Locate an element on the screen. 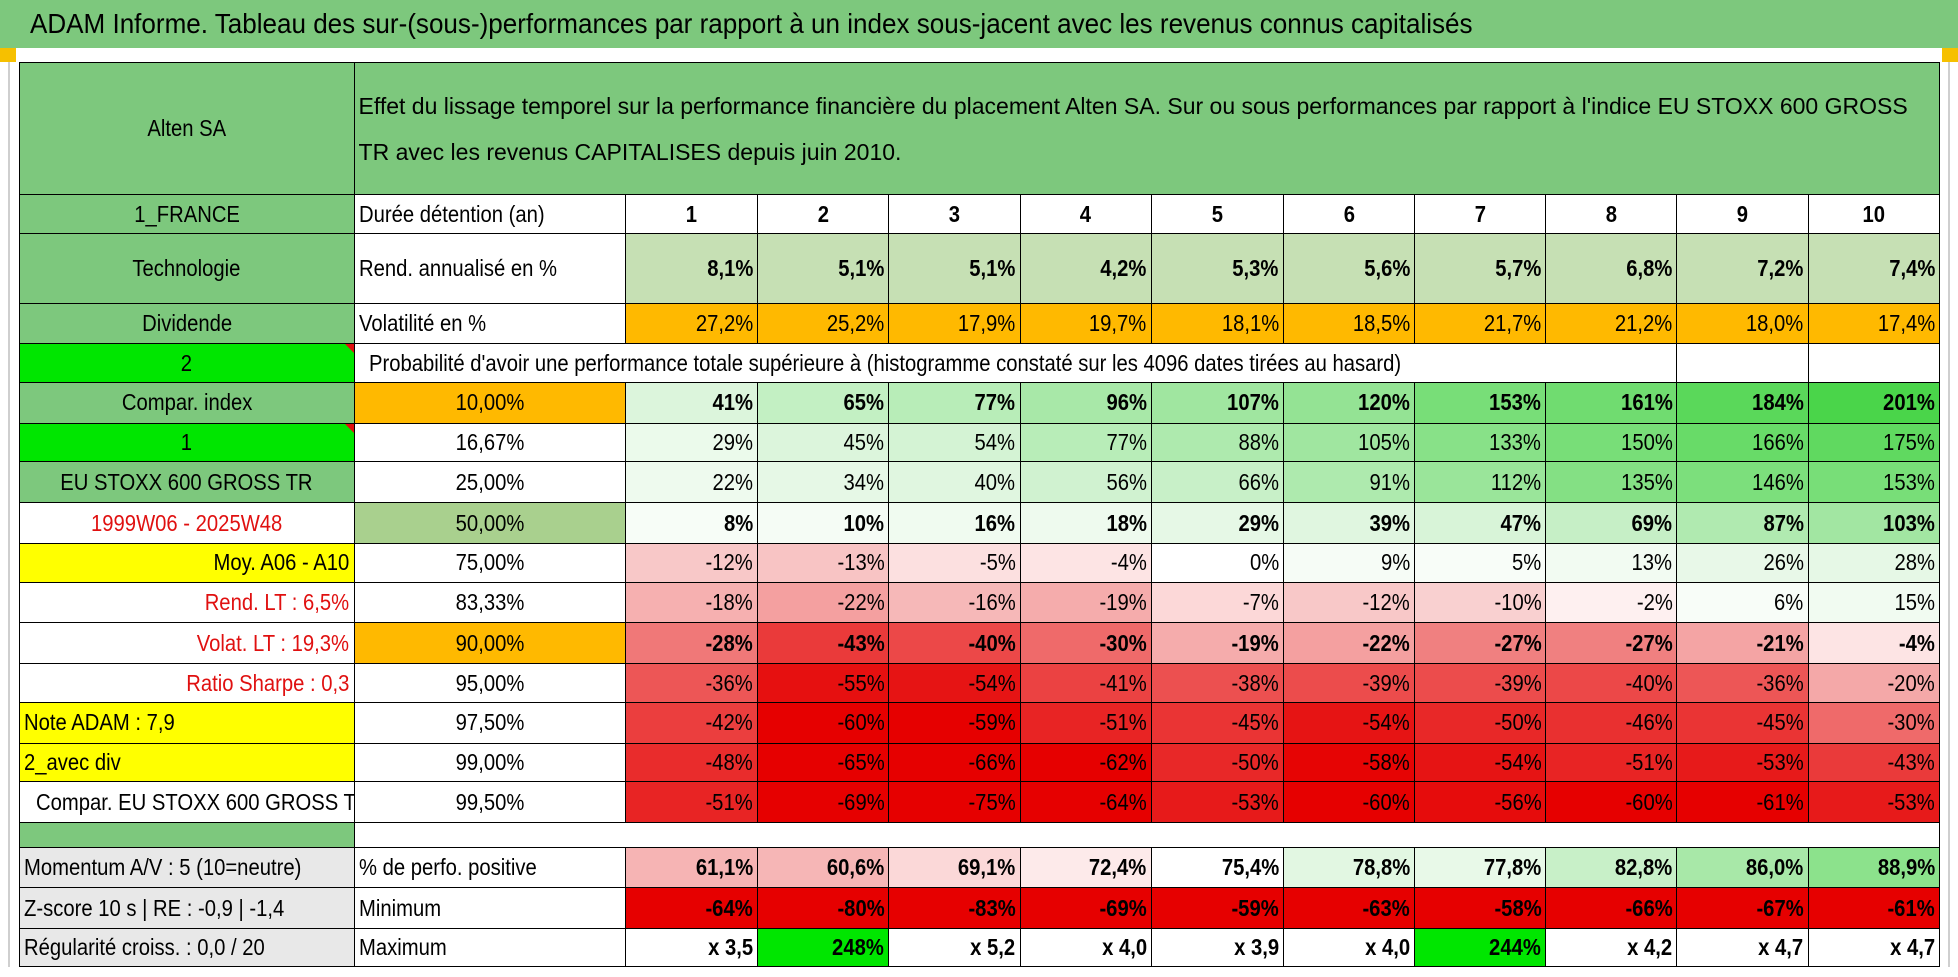 Image resolution: width=1958 pixels, height=977 pixels. quantile-label: 16,67% is located at coordinates (489, 442).